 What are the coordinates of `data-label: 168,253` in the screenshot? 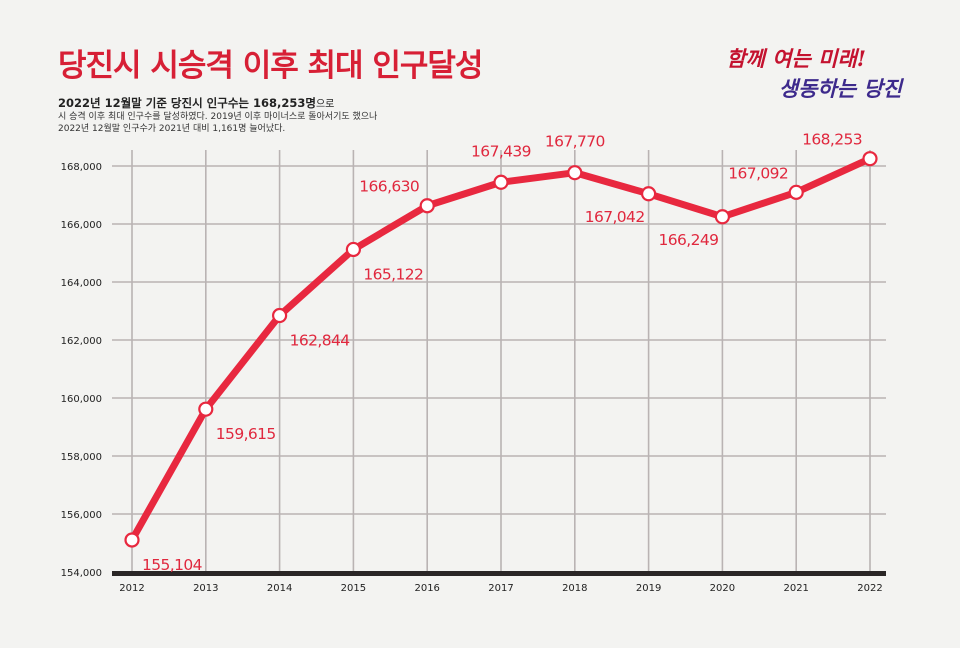 It's located at (832, 140).